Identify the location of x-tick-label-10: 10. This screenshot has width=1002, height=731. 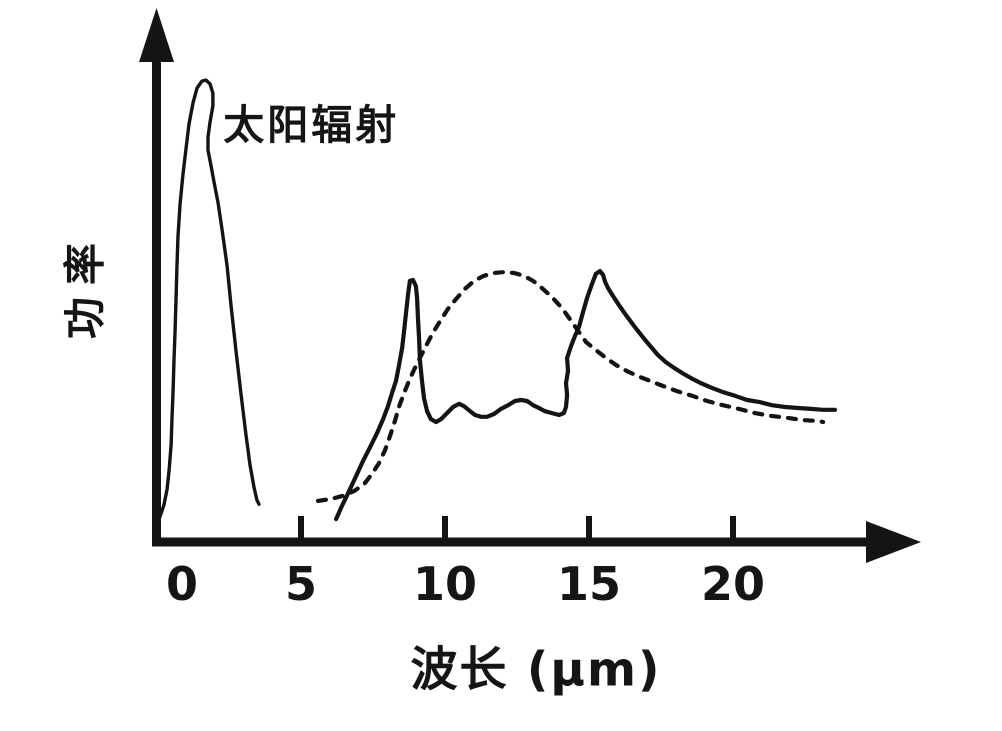
(445, 584).